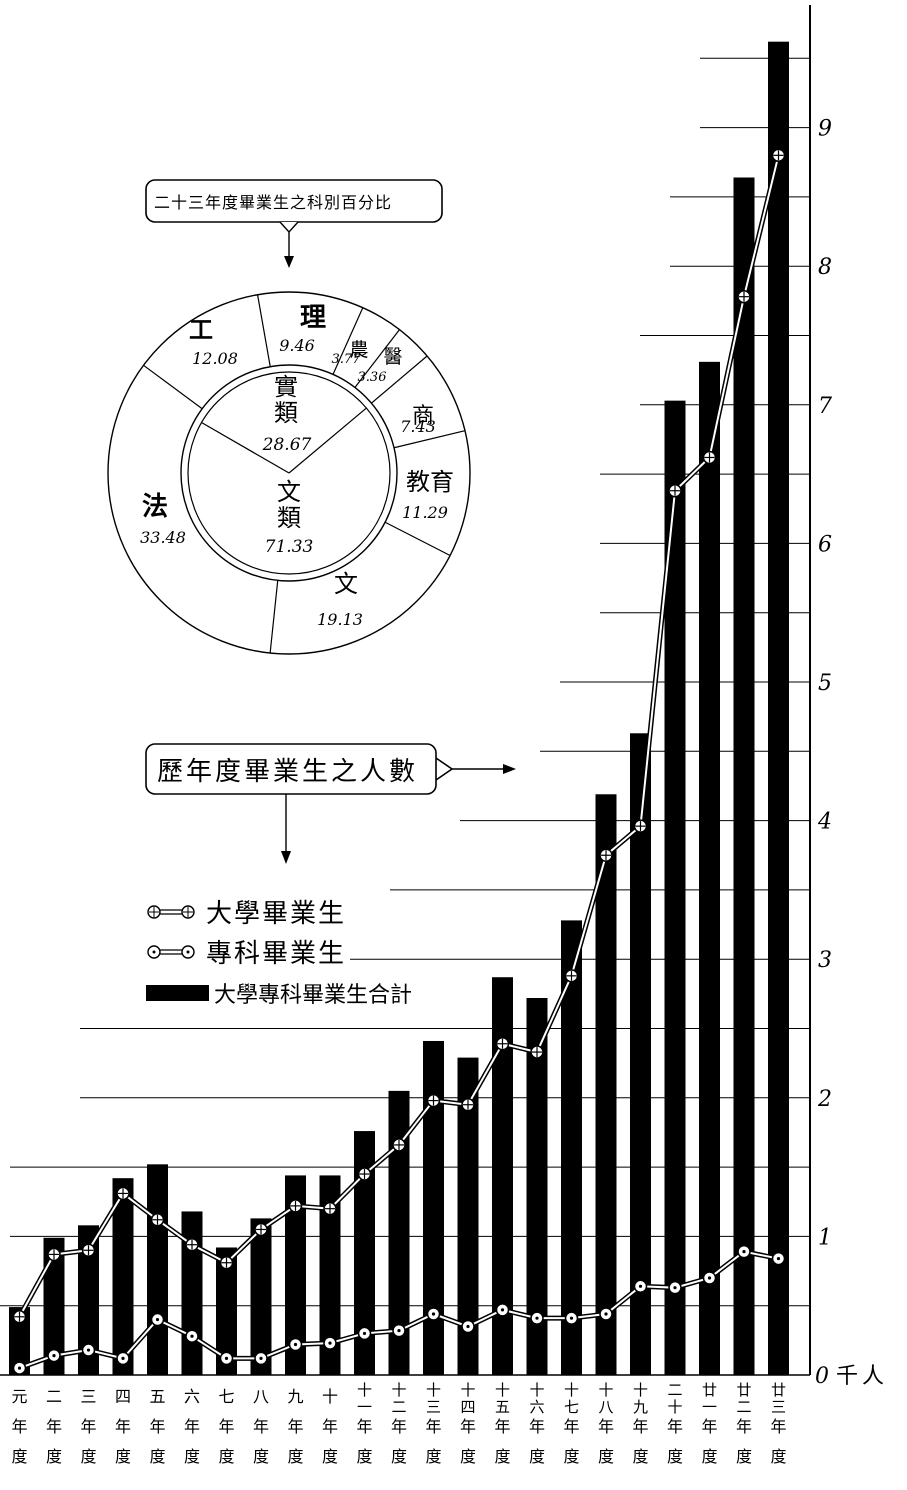  What do you see at coordinates (329, 1426) in the screenshot?
I see `x-tick-label: 十年度` at bounding box center [329, 1426].